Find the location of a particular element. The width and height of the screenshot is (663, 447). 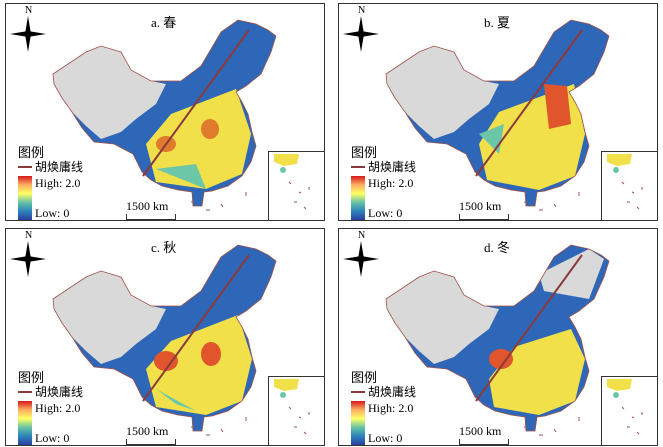

panel-title: b. 夏 is located at coordinates (497, 22).